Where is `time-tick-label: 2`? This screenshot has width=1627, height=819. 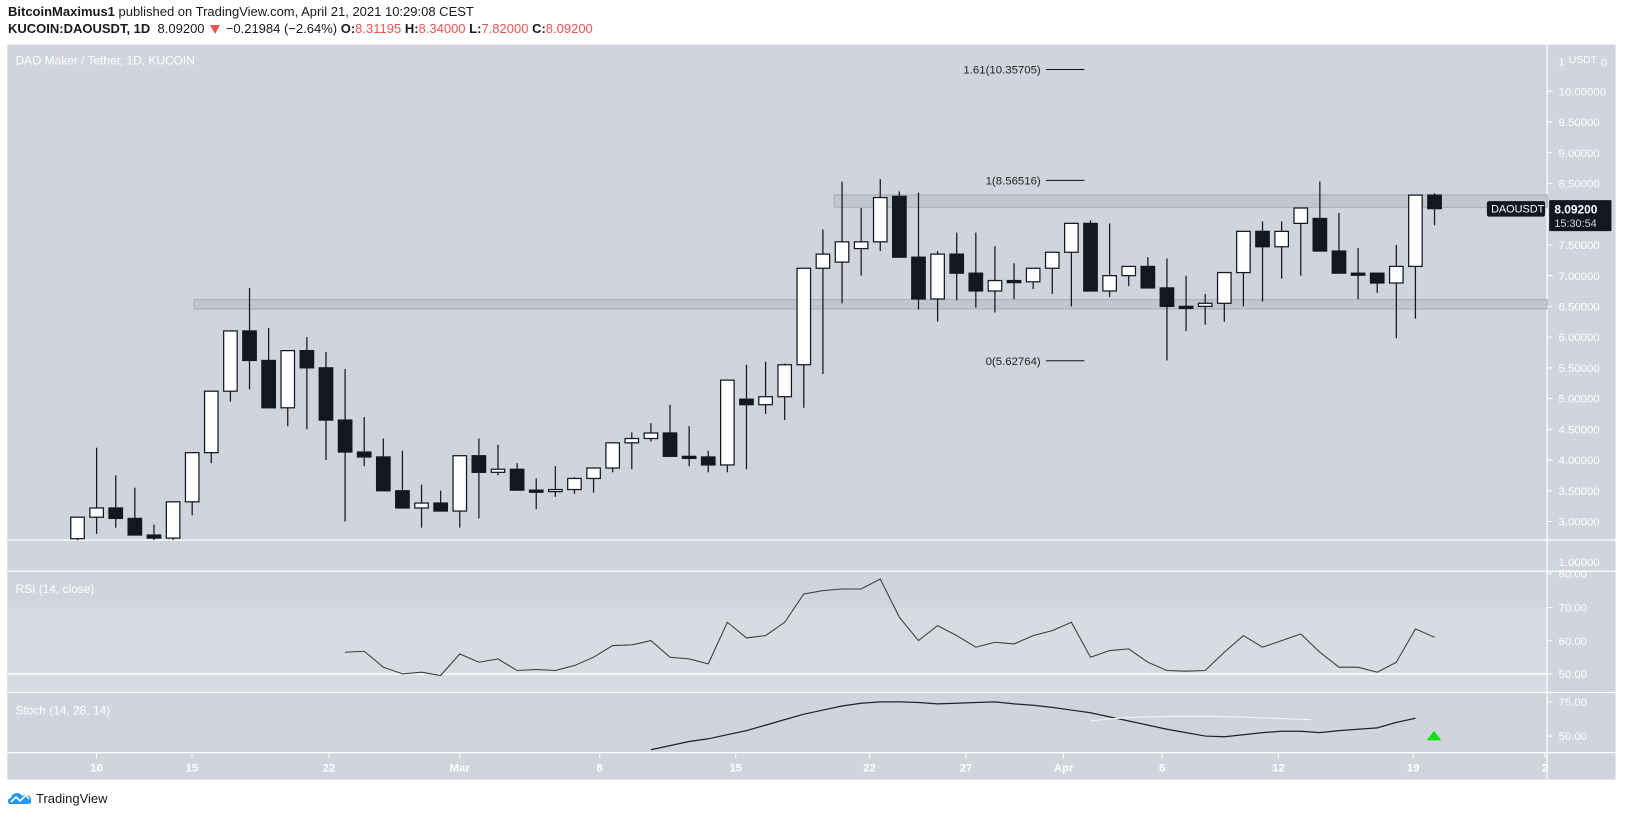
time-tick-label: 2 is located at coordinates (1545, 768).